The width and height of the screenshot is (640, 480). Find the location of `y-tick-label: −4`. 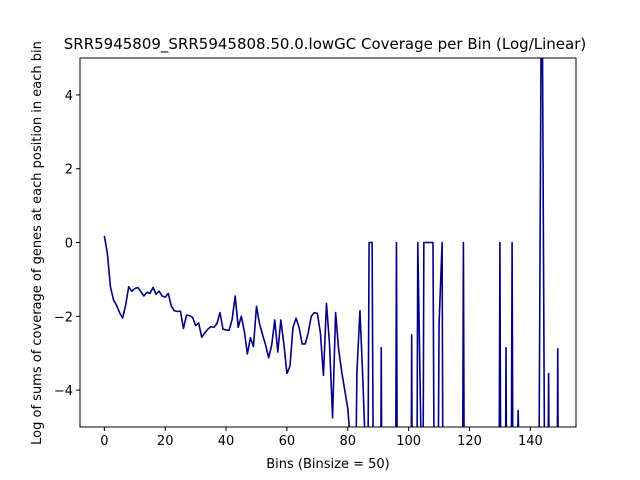

y-tick-label: −4 is located at coordinates (63, 391).